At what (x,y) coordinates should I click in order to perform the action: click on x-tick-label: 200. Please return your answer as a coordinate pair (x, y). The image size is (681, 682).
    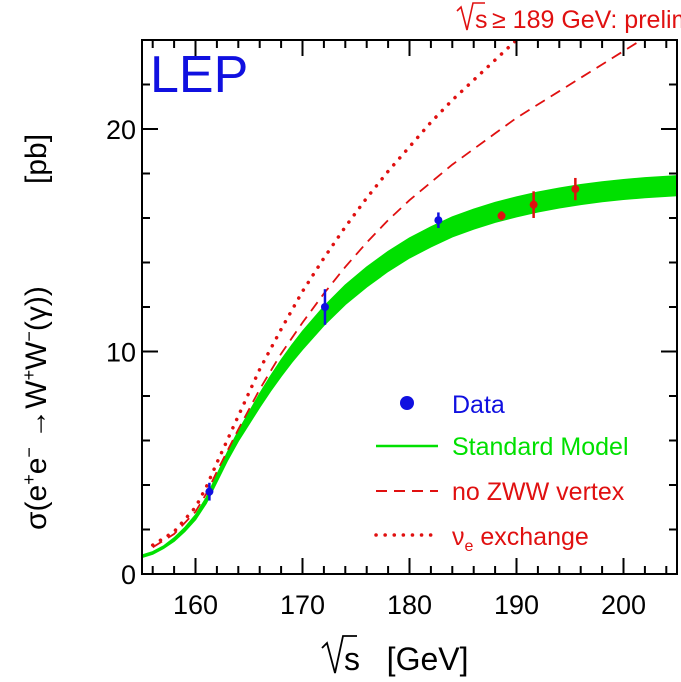
    Looking at the image, I should click on (623, 605).